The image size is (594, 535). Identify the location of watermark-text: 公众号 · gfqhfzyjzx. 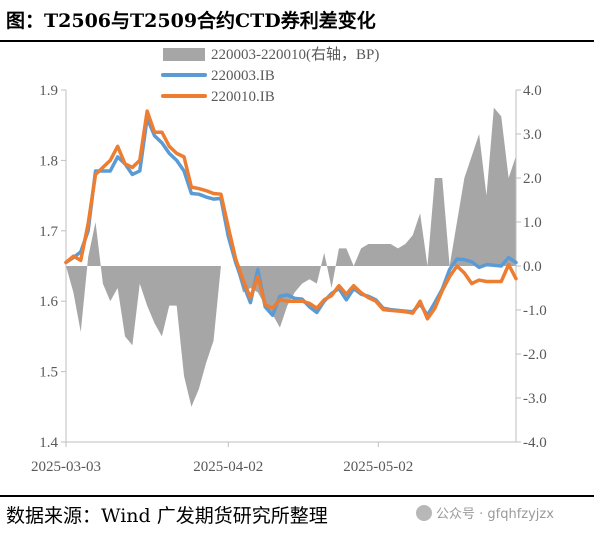
(495, 514).